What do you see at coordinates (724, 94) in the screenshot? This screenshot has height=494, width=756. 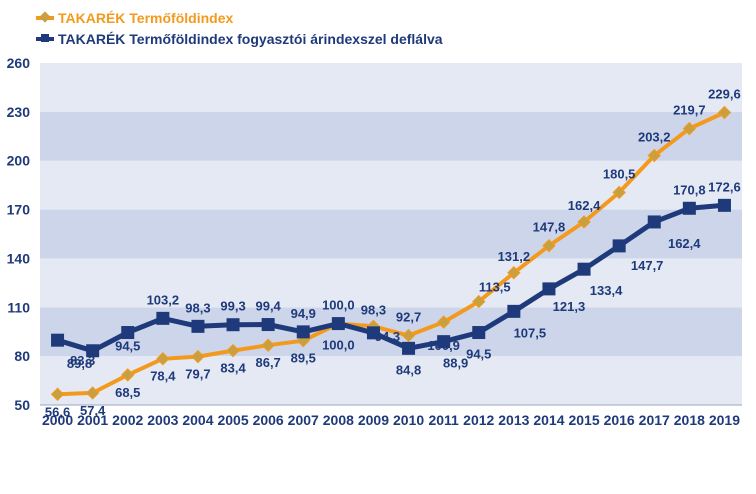 I see `data-label-orange: 229,6` at bounding box center [724, 94].